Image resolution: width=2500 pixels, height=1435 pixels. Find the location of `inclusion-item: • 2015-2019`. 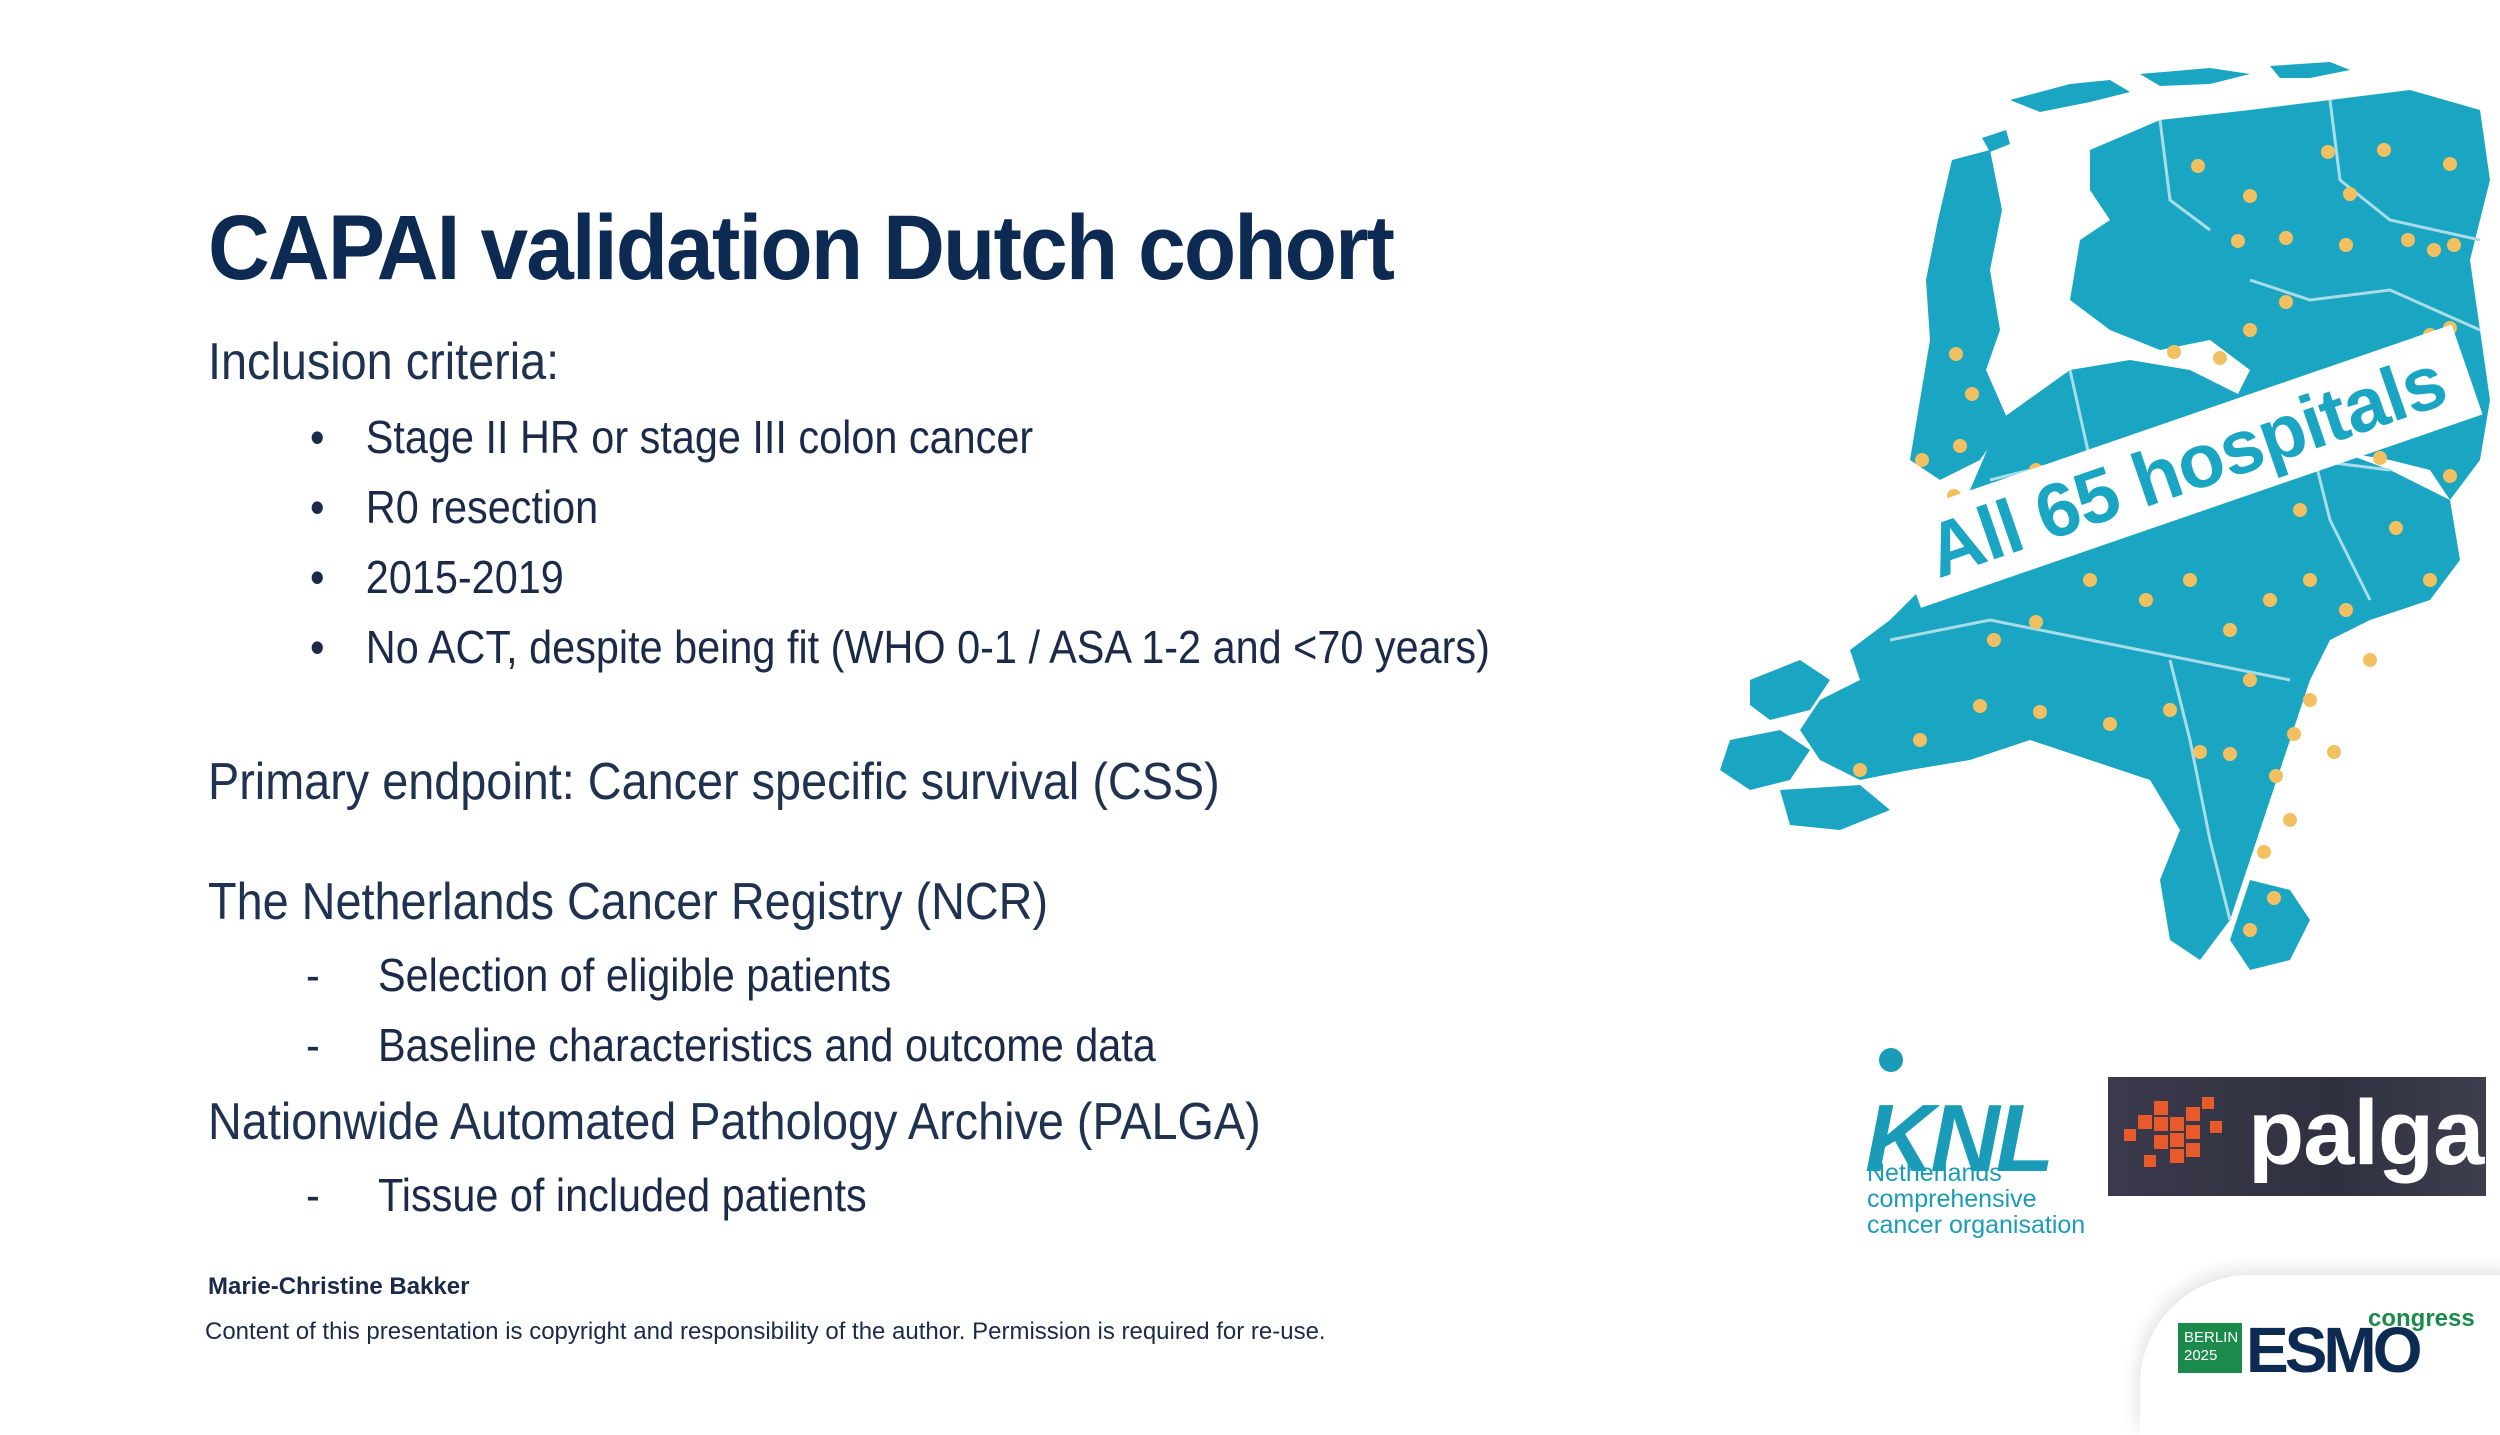

inclusion-item: • 2015-2019 is located at coordinates (437, 577).